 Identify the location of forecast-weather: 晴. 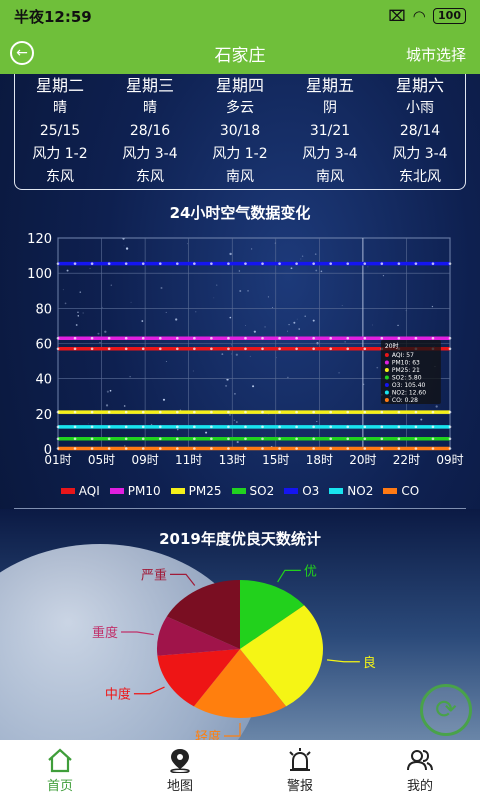
(150, 108).